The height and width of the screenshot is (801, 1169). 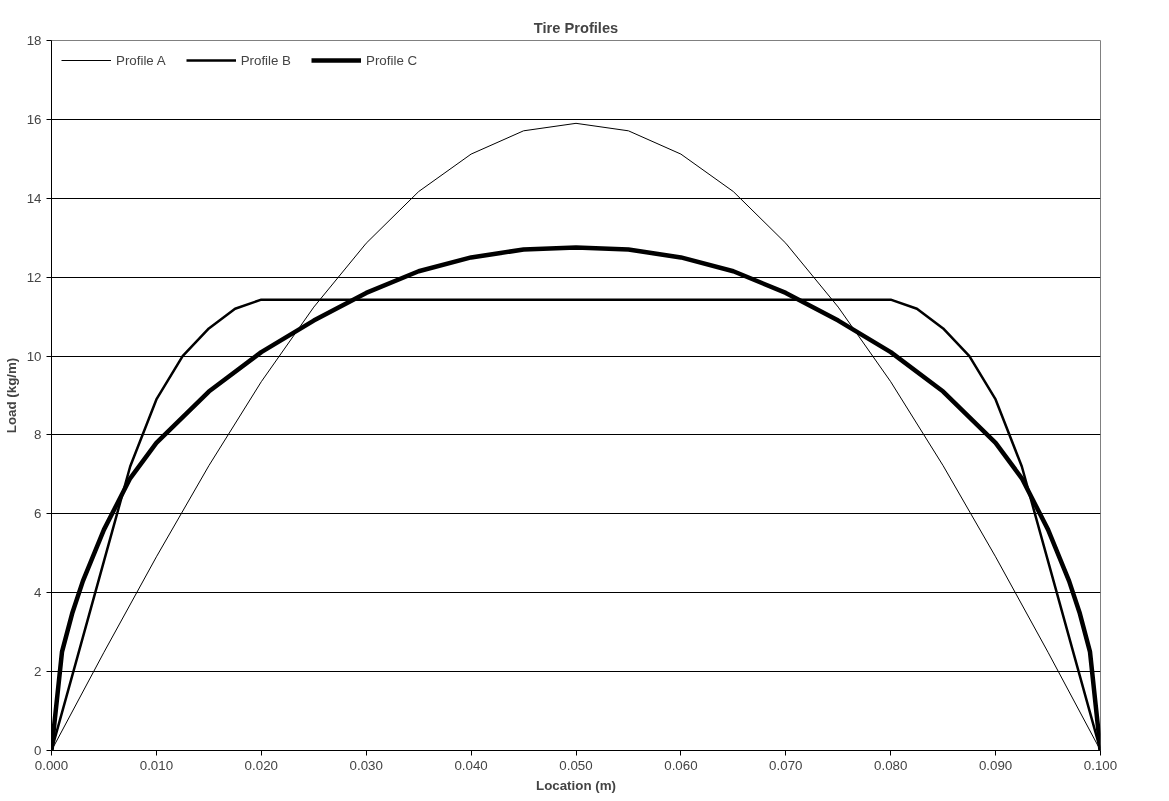 I want to click on x-tick-label: 0.050, so click(x=576, y=765).